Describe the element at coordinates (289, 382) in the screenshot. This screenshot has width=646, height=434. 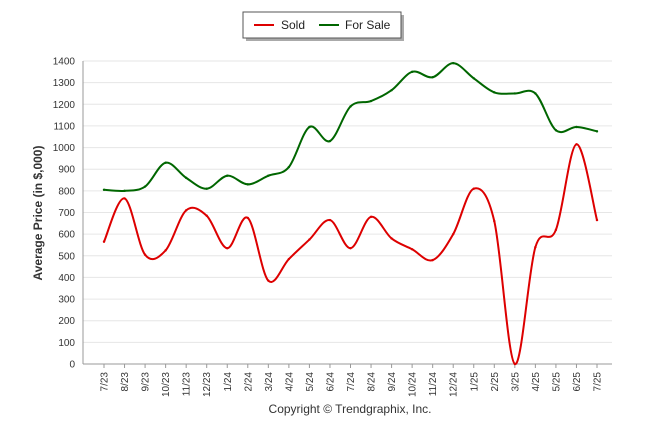
I see `x-tick-label: 4/24` at that location.